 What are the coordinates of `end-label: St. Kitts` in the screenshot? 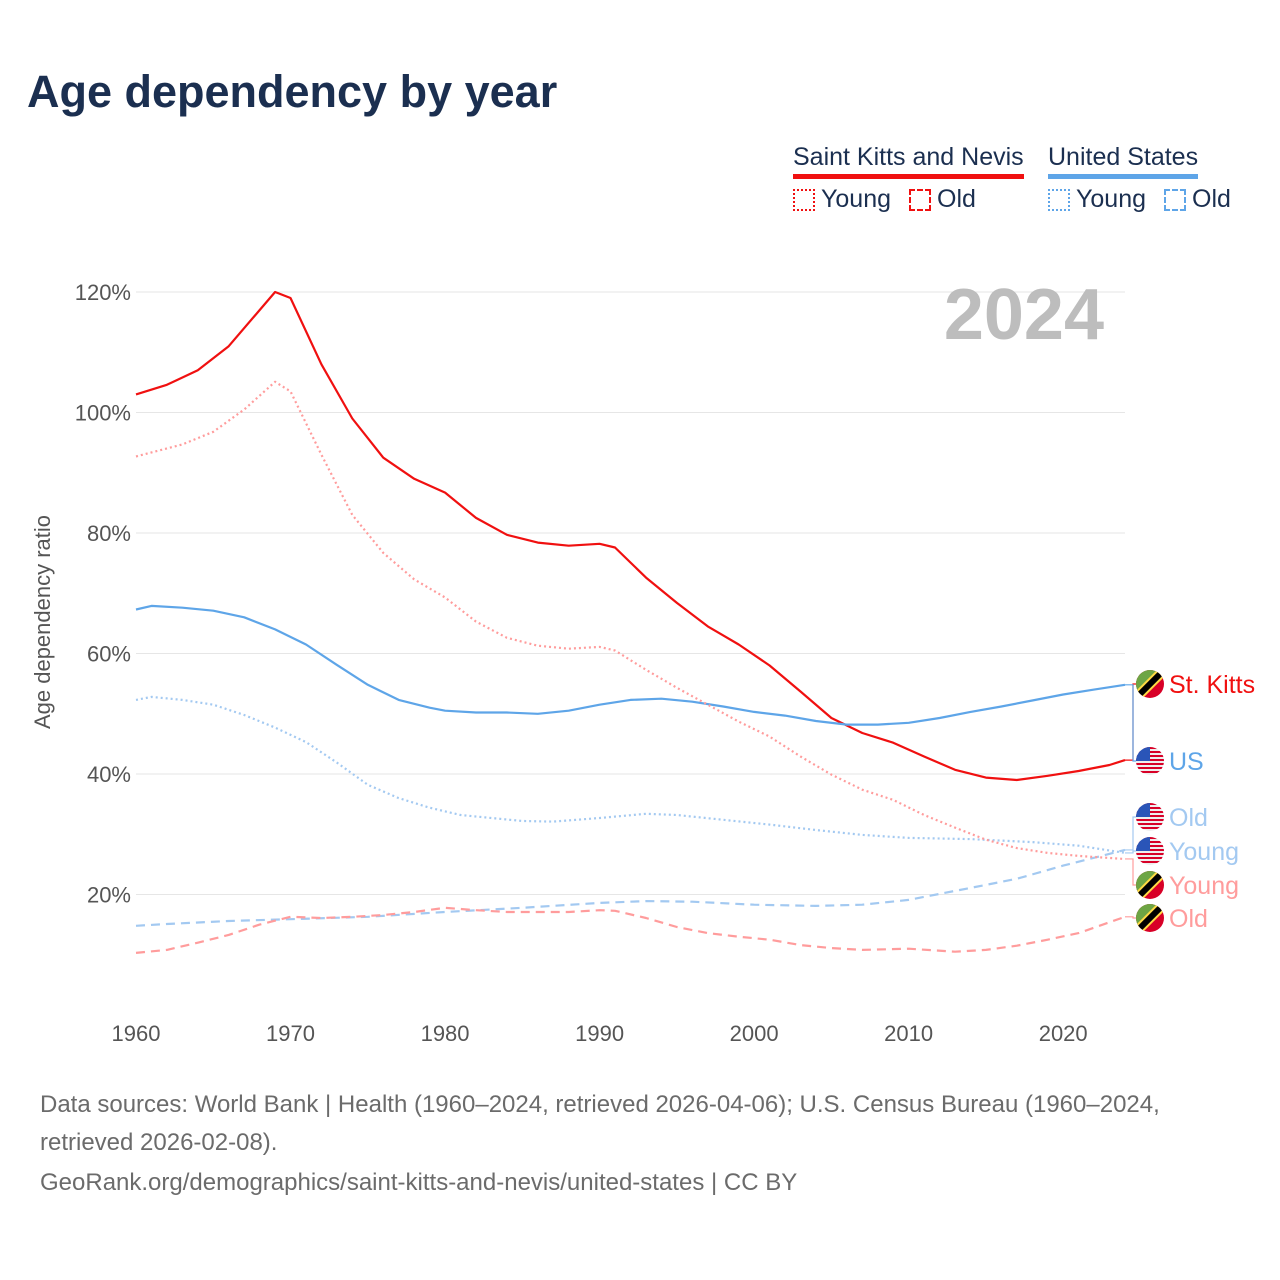 It's located at (1195, 684).